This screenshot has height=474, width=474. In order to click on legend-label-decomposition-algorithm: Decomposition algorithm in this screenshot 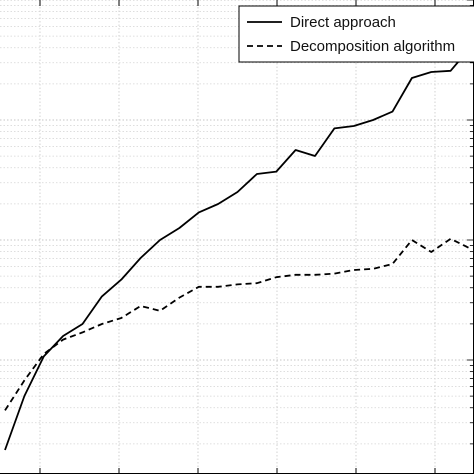, I will do `click(372, 46)`.